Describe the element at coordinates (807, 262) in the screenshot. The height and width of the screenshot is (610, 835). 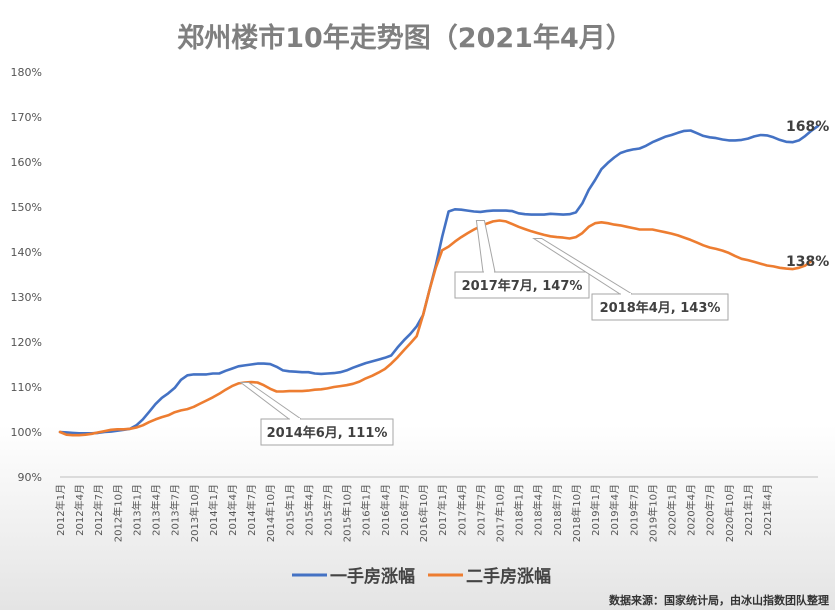
I see `end-label-resale-homes: 138%` at that location.